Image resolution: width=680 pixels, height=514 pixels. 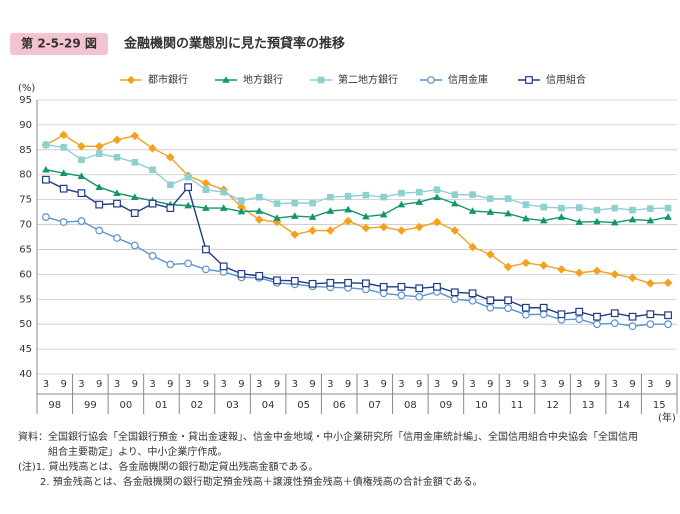 What do you see at coordinates (25, 324) in the screenshot?
I see `y-tick-label: 50` at bounding box center [25, 324].